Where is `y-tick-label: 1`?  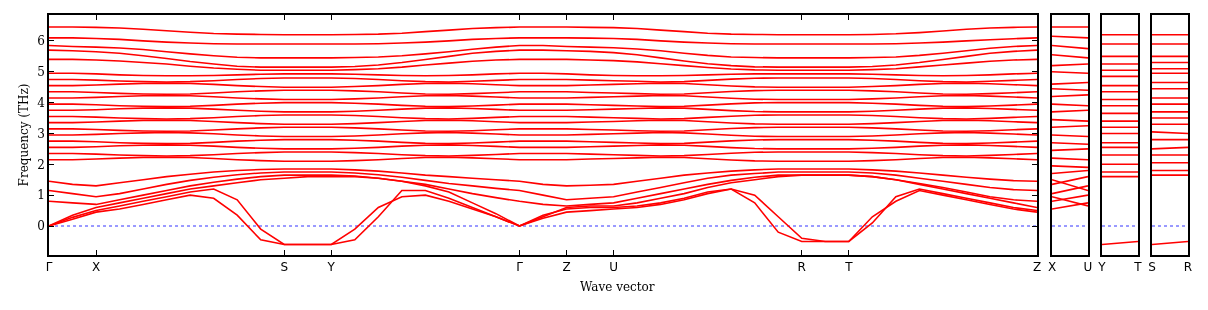
y-tick-label: 1 is located at coordinates (41, 195).